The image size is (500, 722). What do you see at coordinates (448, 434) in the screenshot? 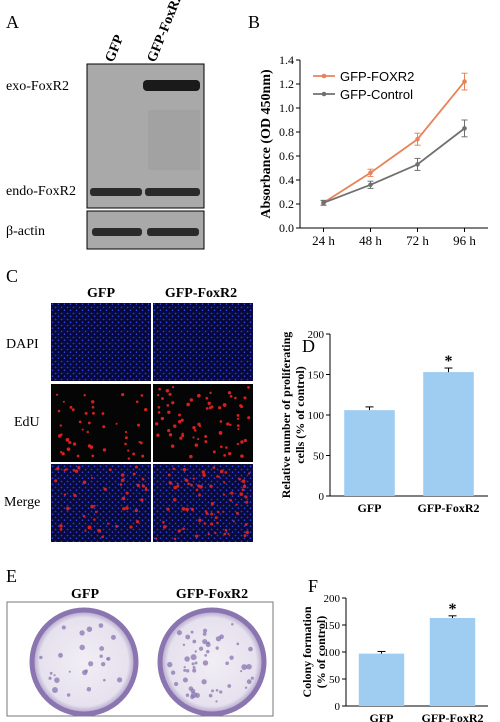
I see `bar-gfp-foxr2` at bounding box center [448, 434].